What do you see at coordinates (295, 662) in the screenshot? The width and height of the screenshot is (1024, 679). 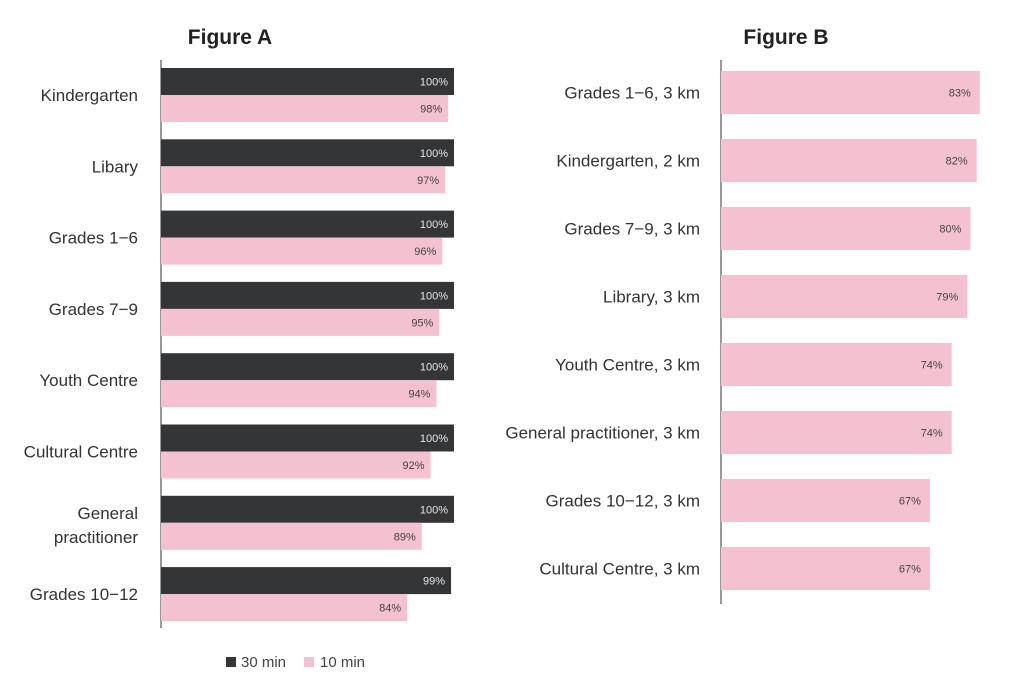 I see `legend: 30 min 10 min` at bounding box center [295, 662].